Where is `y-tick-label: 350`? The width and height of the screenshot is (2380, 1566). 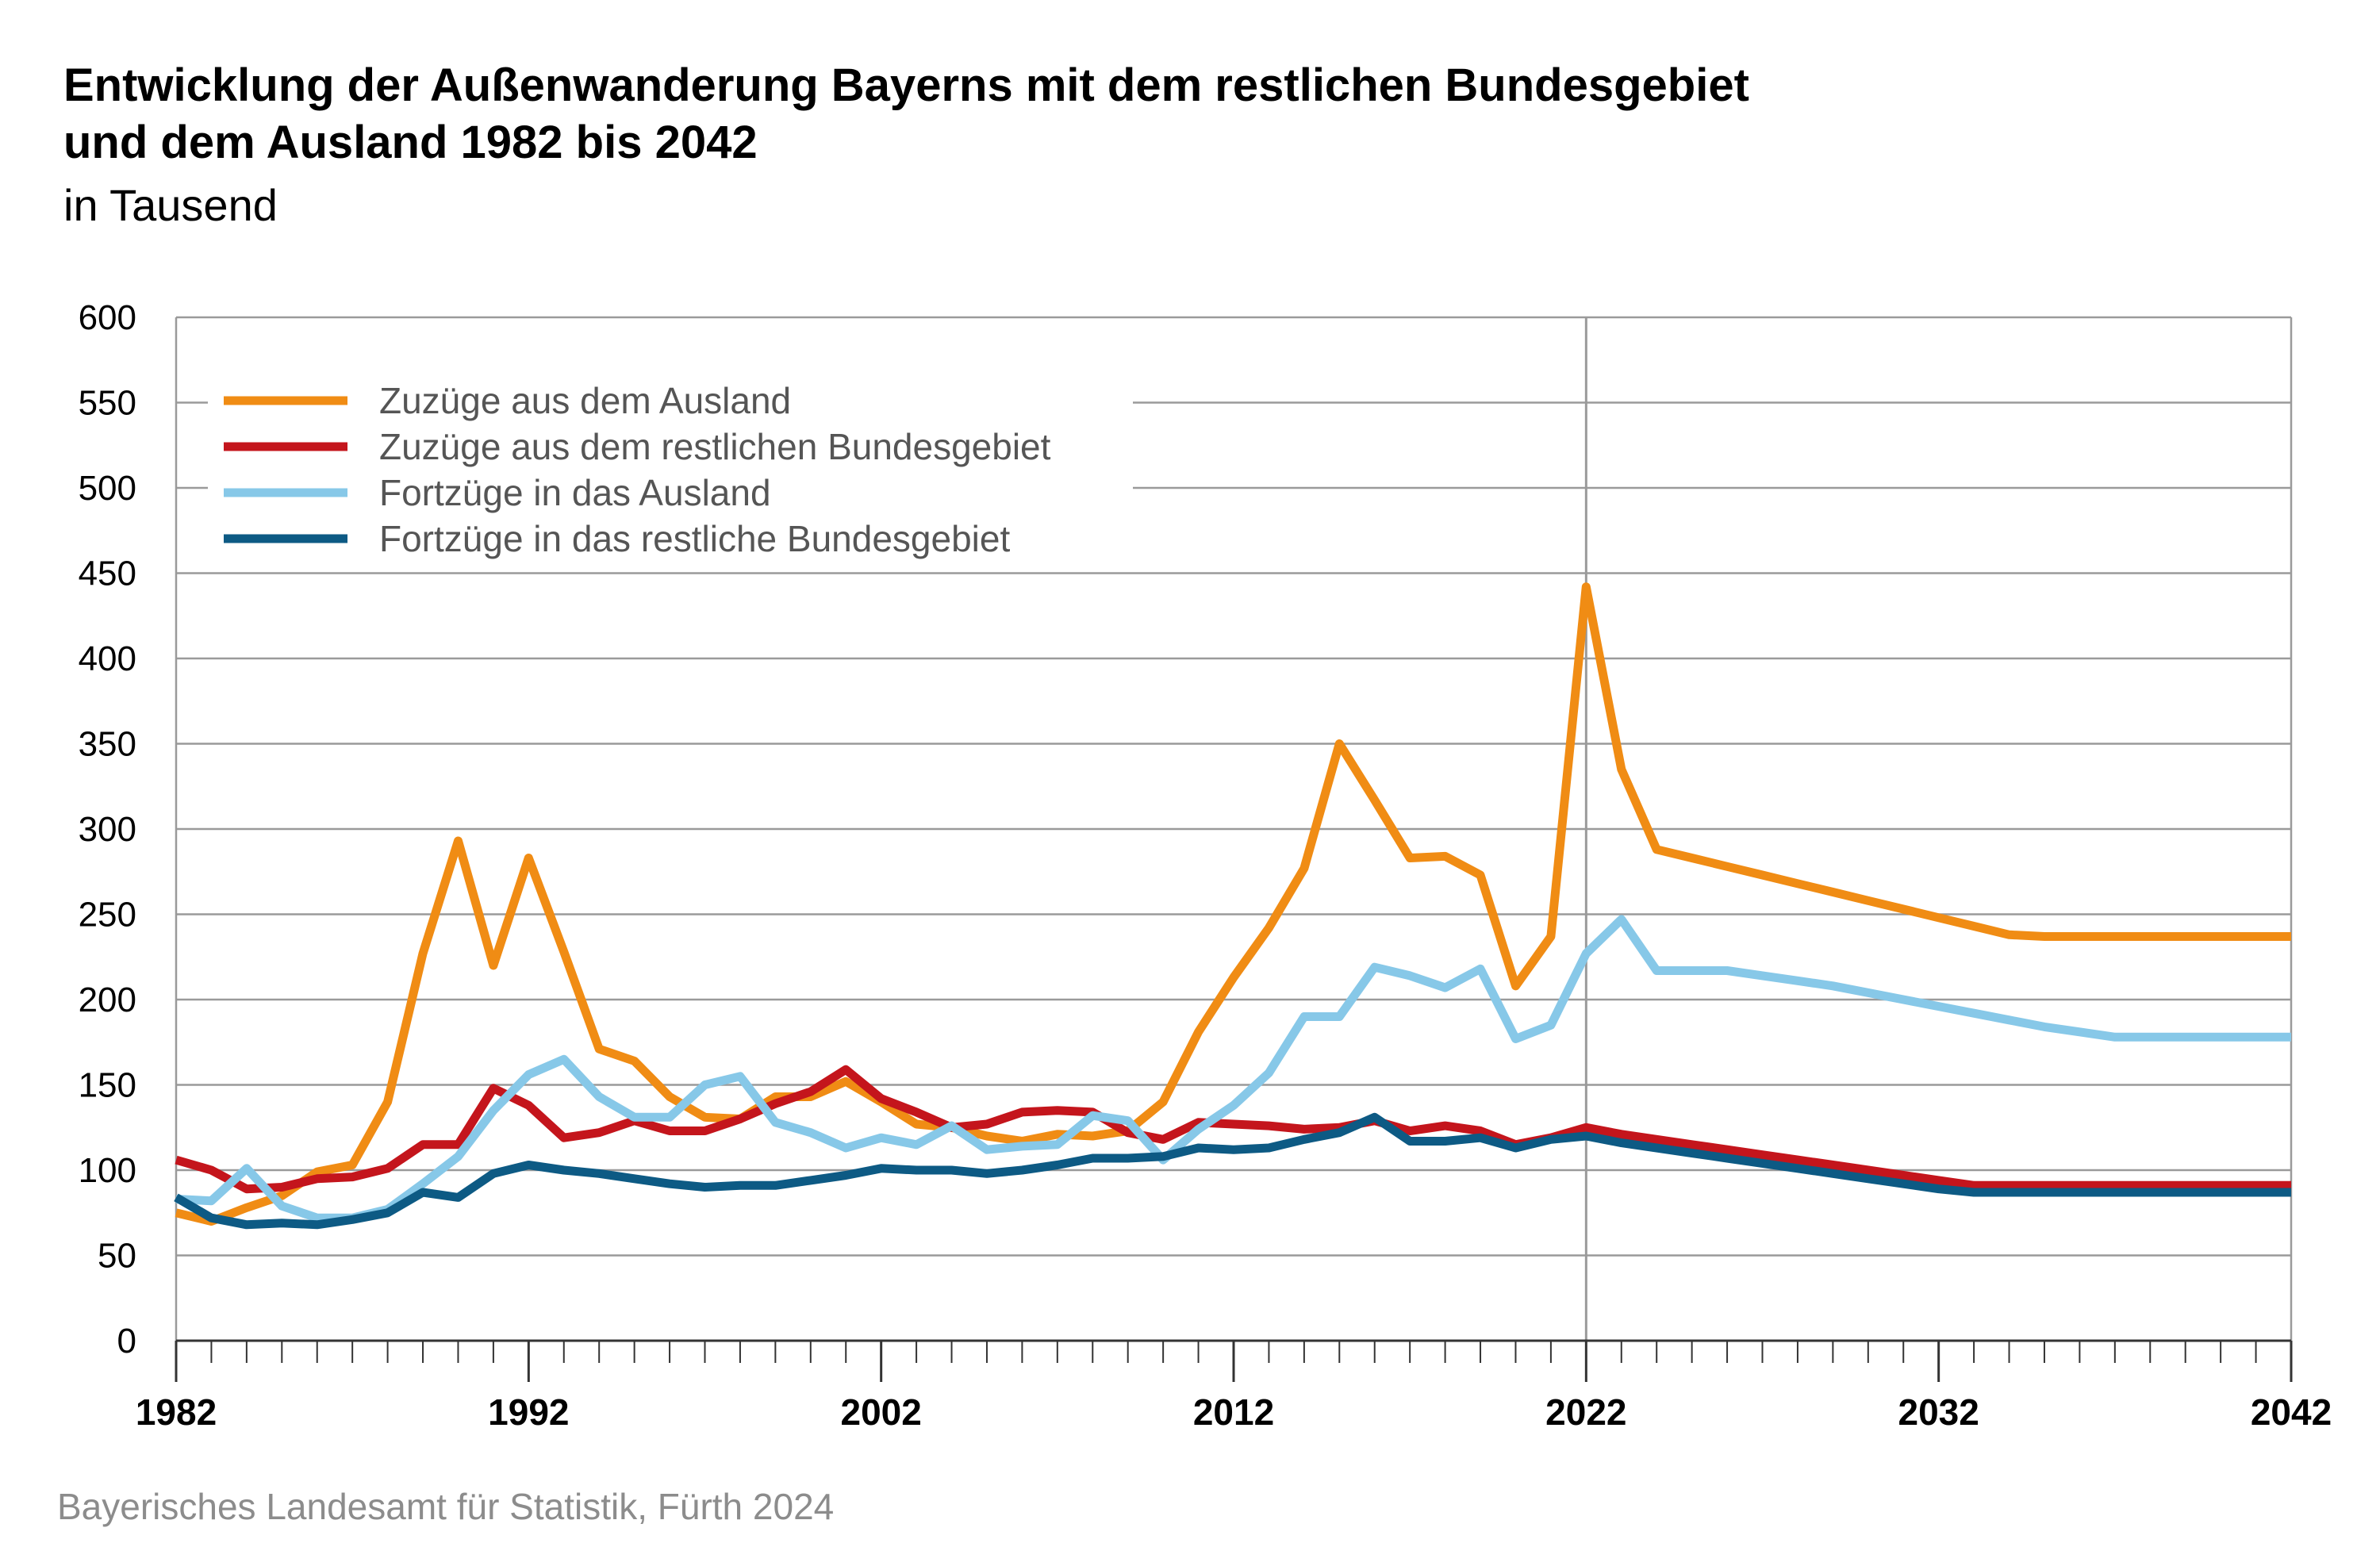 y-tick-label: 350 is located at coordinates (107, 744).